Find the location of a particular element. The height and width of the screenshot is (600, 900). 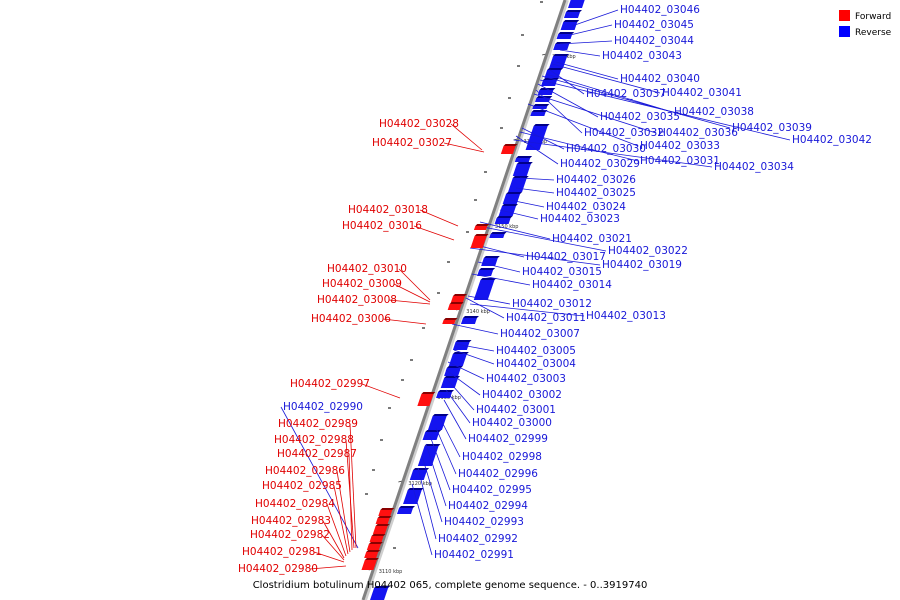

forward-gene-label: H04402_03027 is located at coordinates (412, 143).